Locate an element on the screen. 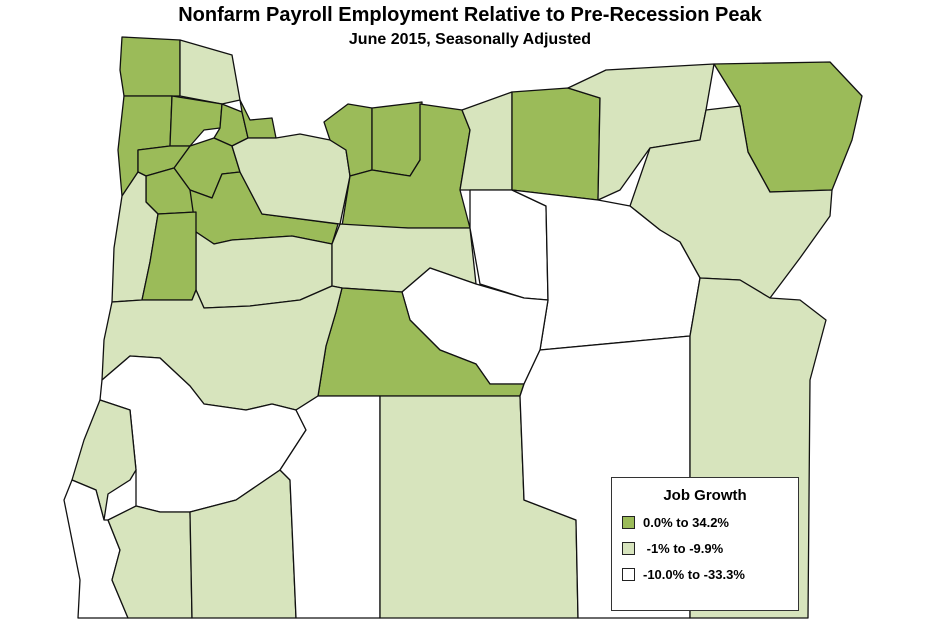  legend-label-mid: -1% to -9.9% is located at coordinates (683, 548).